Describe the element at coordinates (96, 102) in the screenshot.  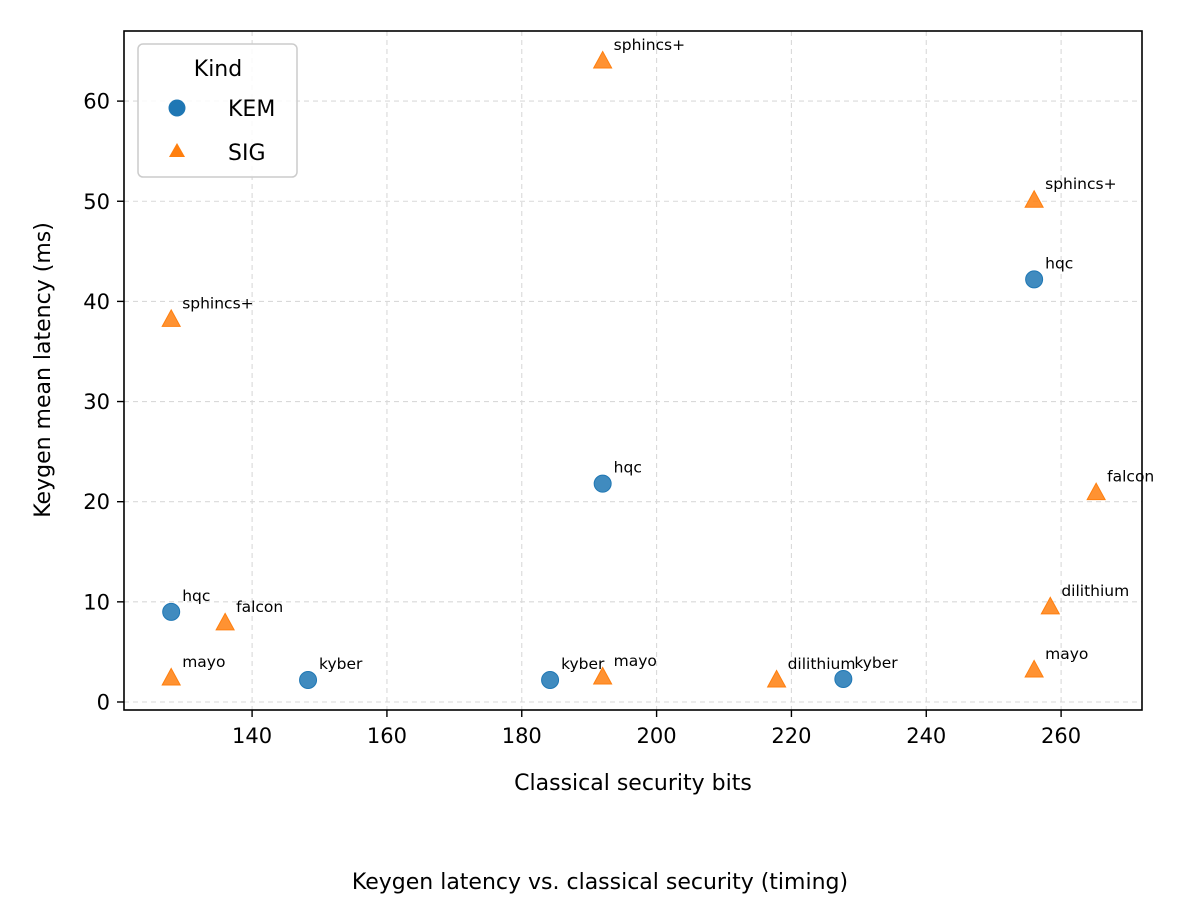
I see `y-tick-label: 60` at that location.